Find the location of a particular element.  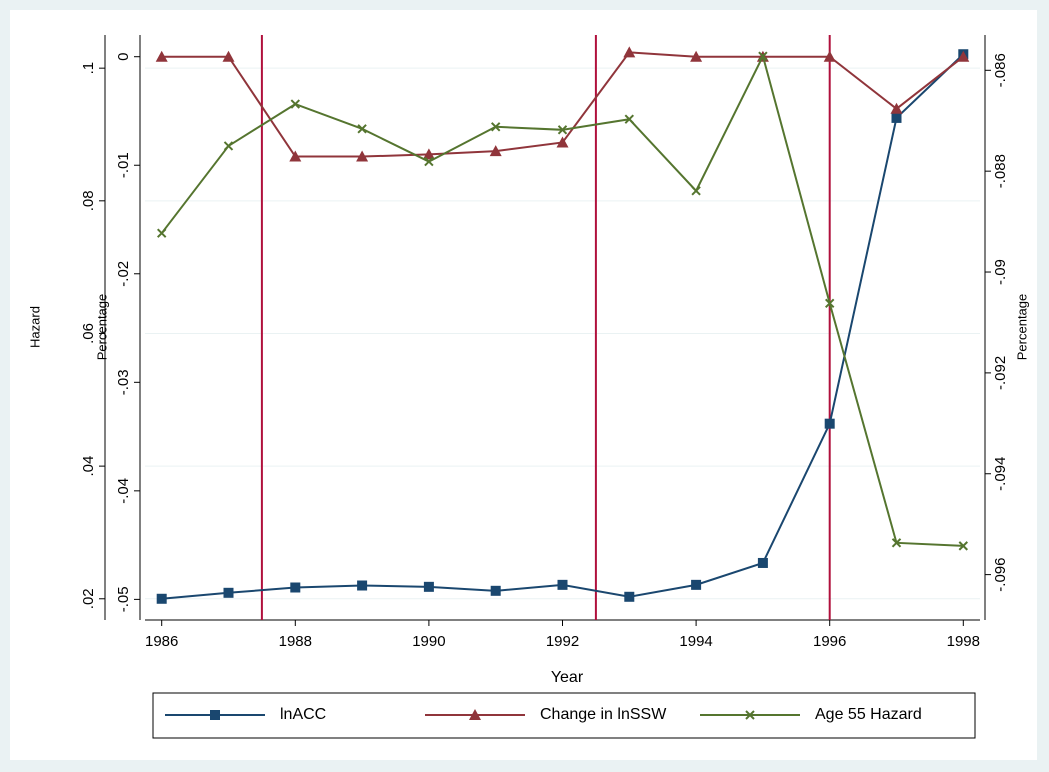

x-tick-label: 1988 is located at coordinates (295, 641).